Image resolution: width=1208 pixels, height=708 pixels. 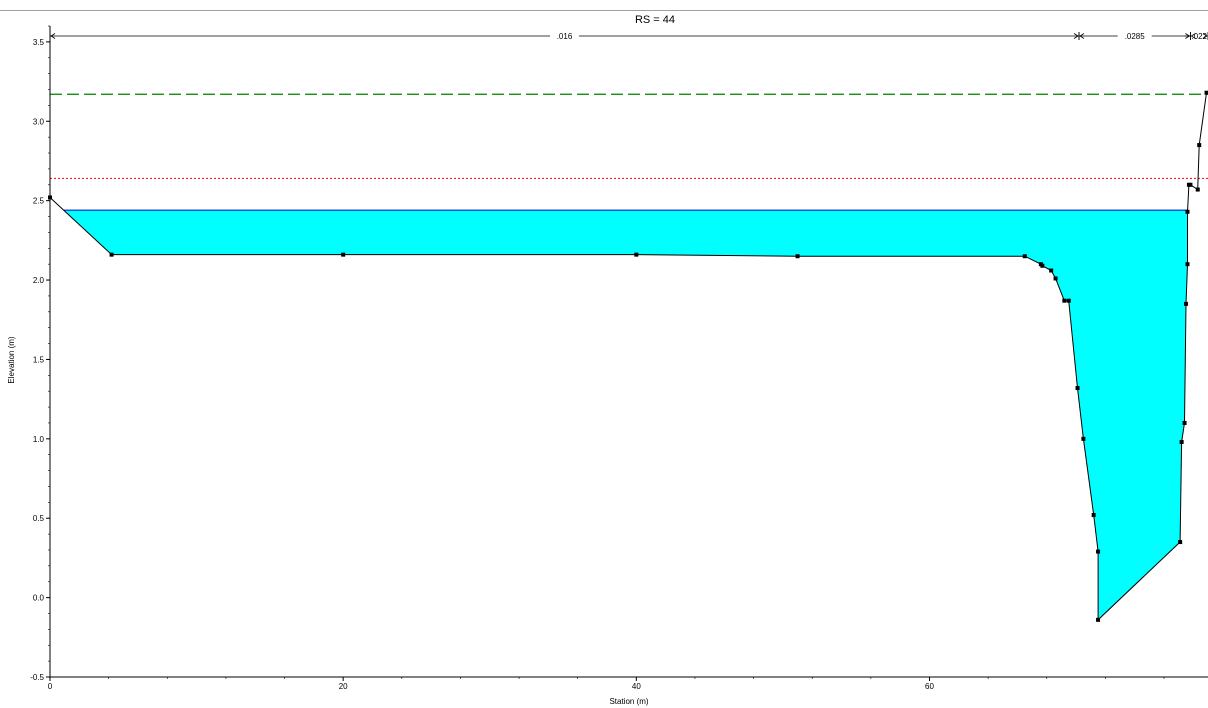 I want to click on y-tick-label: 3.5, so click(x=39, y=42).